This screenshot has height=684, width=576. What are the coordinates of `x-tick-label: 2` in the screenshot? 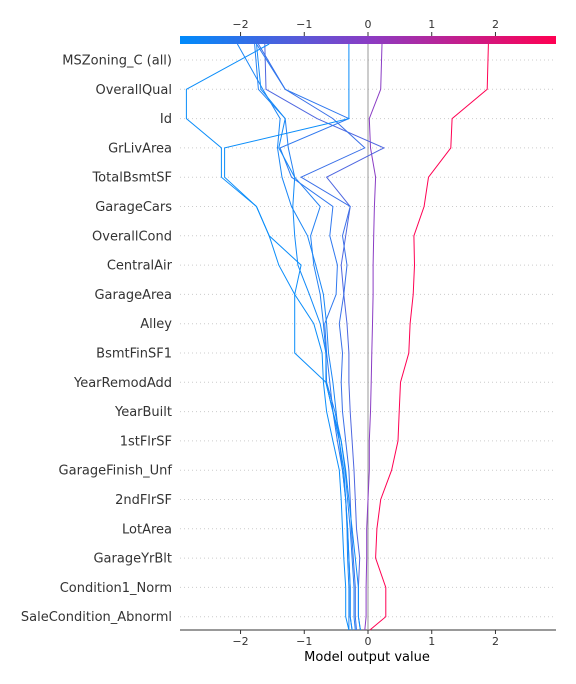 It's located at (495, 641).